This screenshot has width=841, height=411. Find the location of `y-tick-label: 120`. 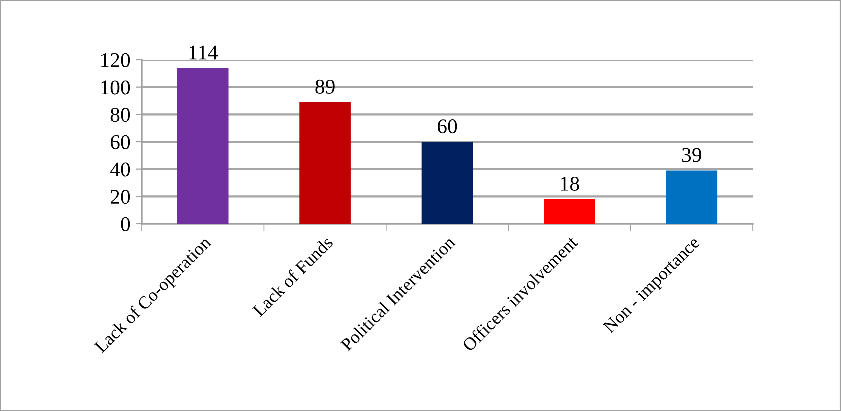

y-tick-label: 120 is located at coordinates (115, 60).